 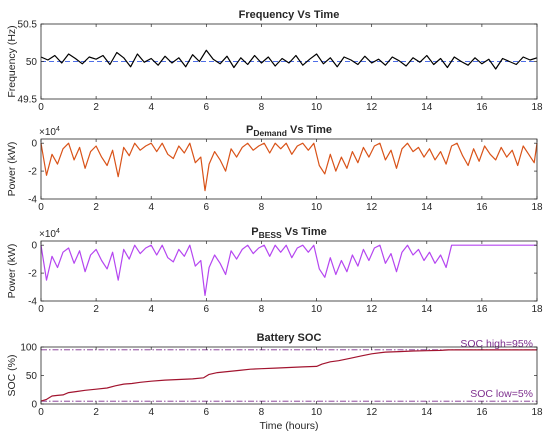 I want to click on limit-label-2: SOC low=5%, so click(x=501, y=394).